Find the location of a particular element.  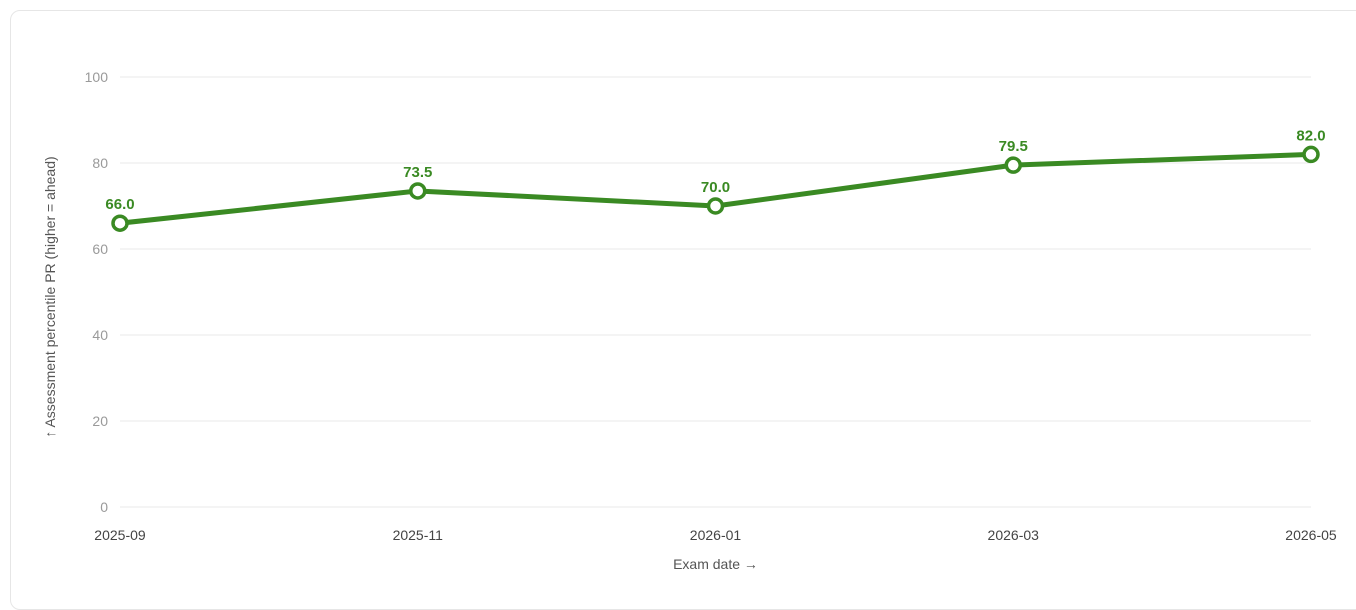

data-points is located at coordinates (715, 188).